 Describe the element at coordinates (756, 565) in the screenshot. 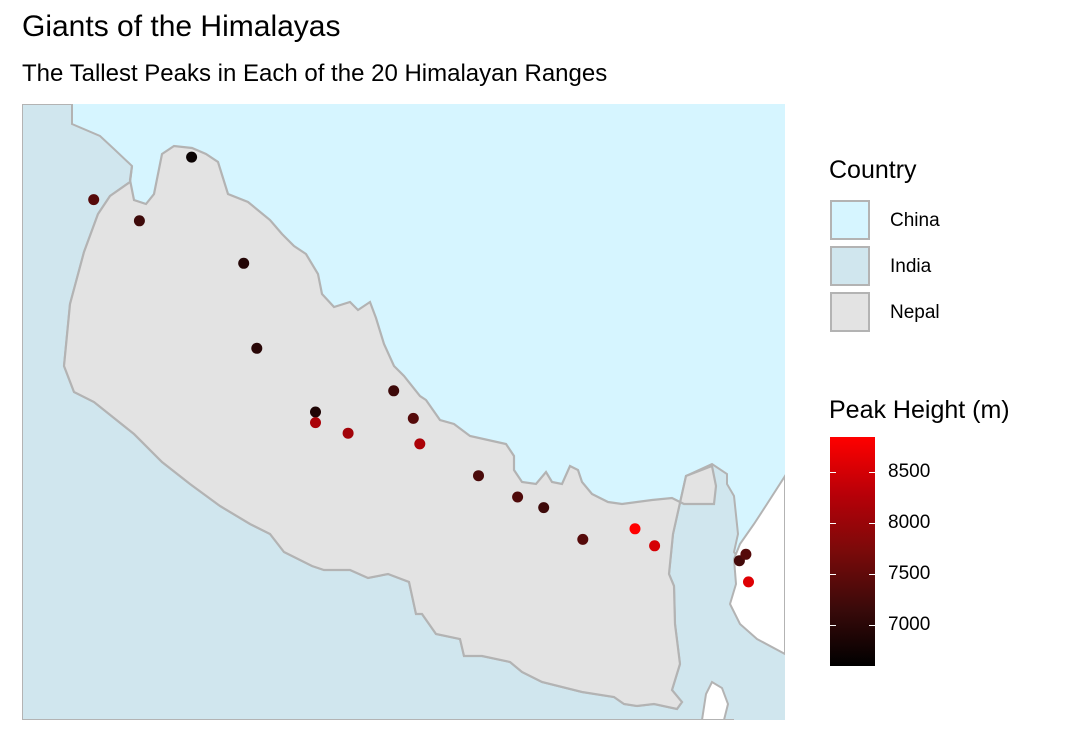

I see `white-sea-east` at that location.